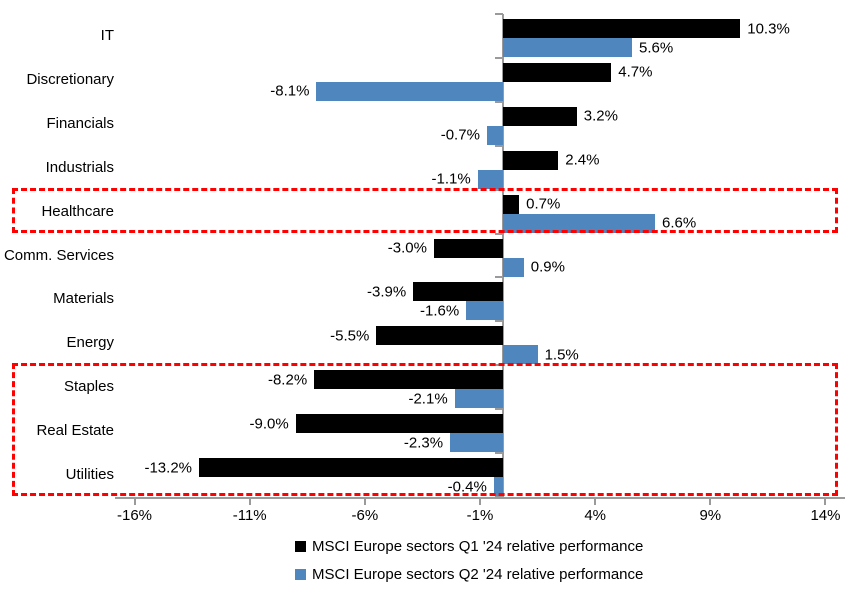 The image size is (852, 601). Describe the element at coordinates (287, 380) in the screenshot. I see `value-label: -8.2%` at that location.